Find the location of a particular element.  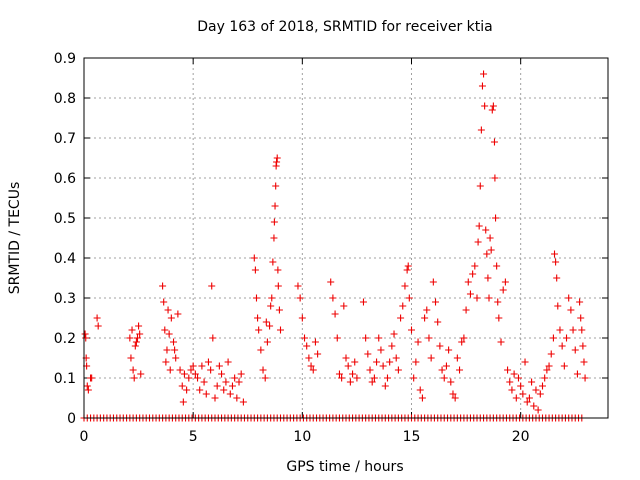

x-tick-label: 0 is located at coordinates (84, 437).